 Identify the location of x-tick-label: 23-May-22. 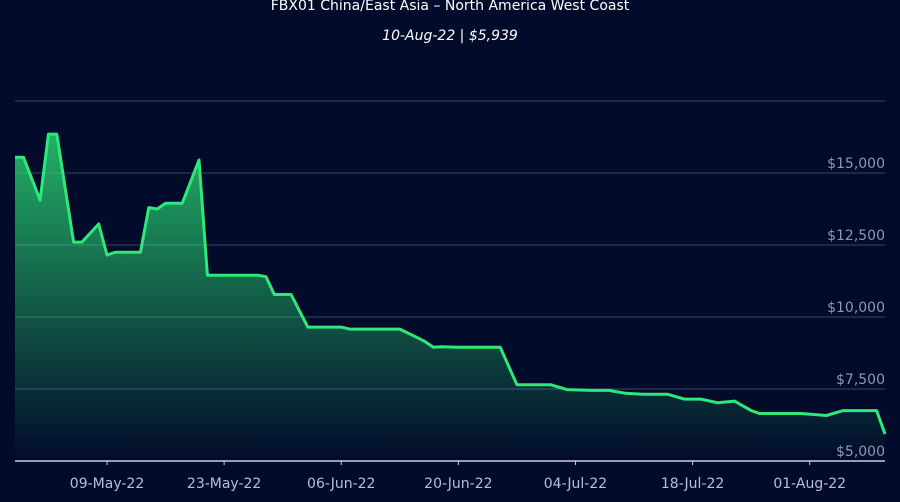
(224, 484).